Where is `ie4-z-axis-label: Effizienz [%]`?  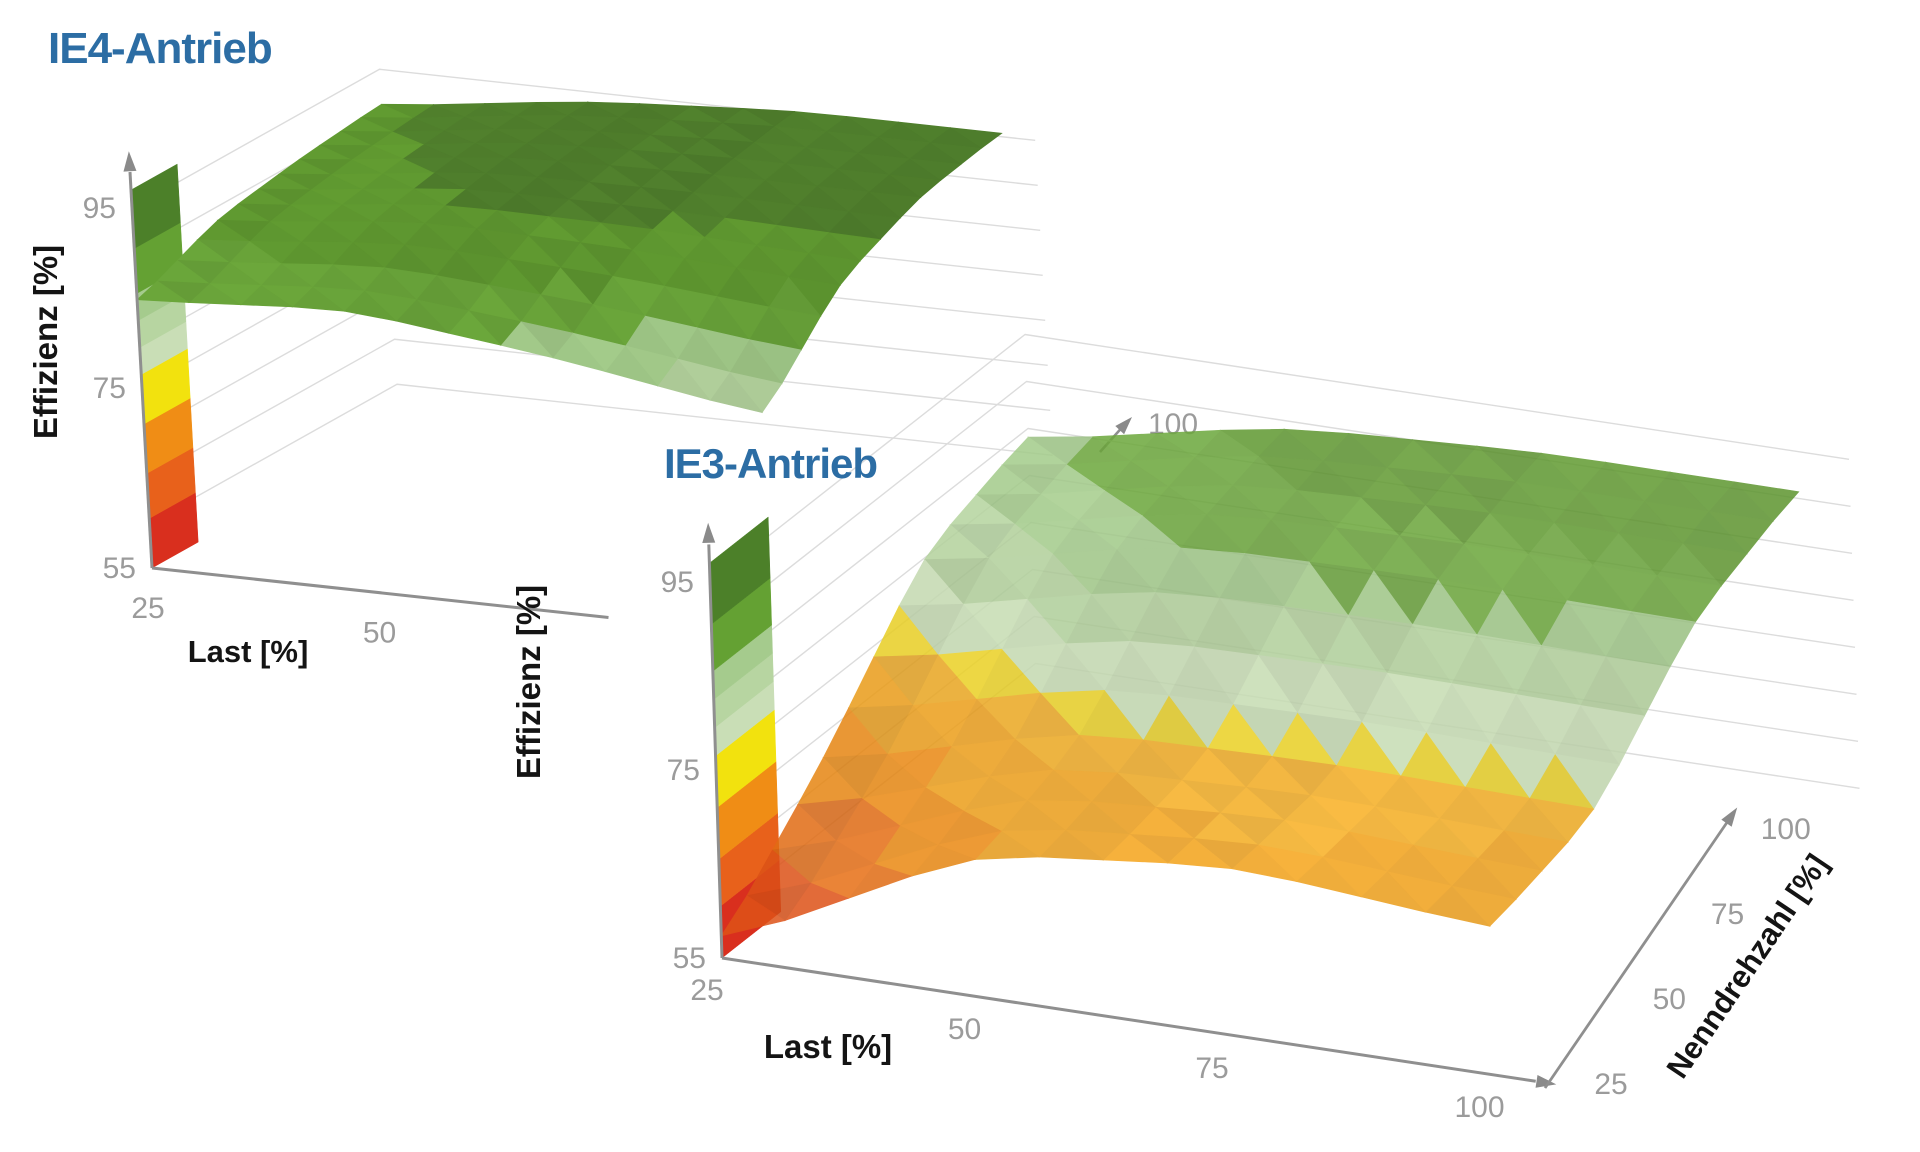 ie4-z-axis-label: Effizienz [%] is located at coordinates (45, 342).